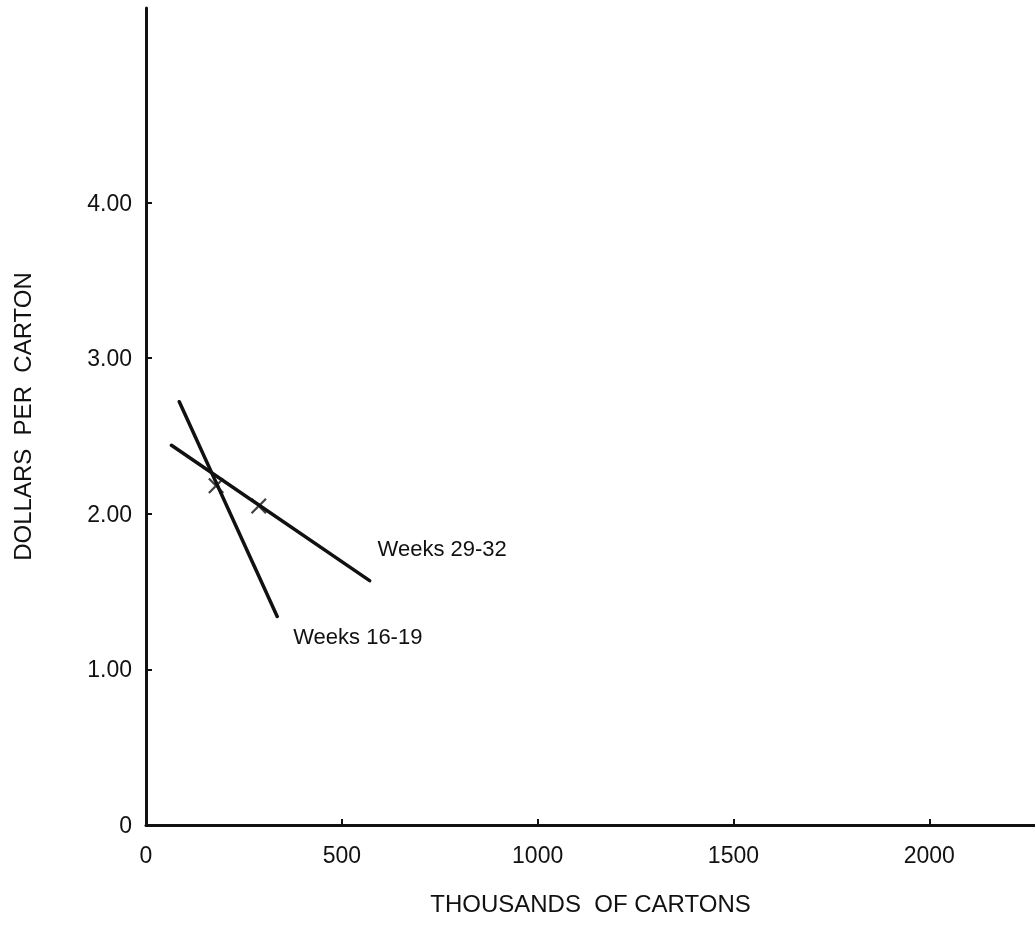 This screenshot has width=1035, height=931. I want to click on y-tick-label: 3.00, so click(109, 358).